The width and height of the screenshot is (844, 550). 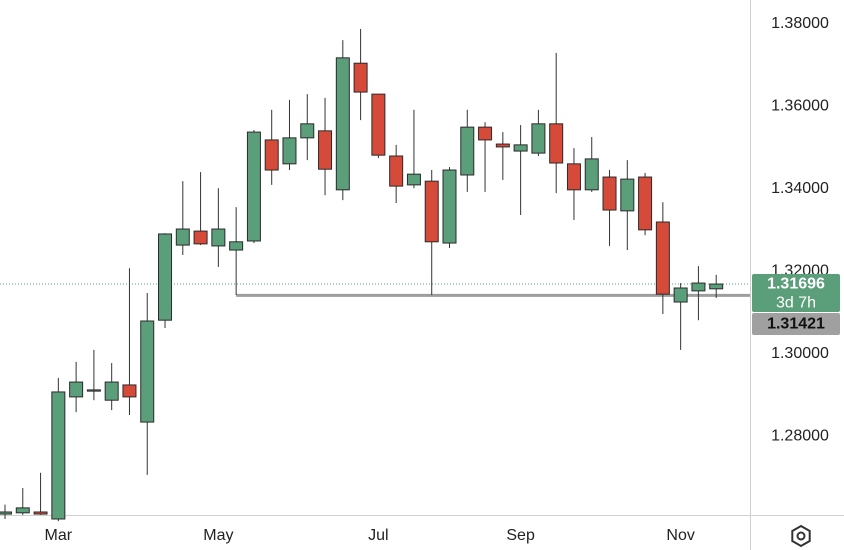 What do you see at coordinates (520, 535) in the screenshot?
I see `x-tick-label: Sep` at bounding box center [520, 535].